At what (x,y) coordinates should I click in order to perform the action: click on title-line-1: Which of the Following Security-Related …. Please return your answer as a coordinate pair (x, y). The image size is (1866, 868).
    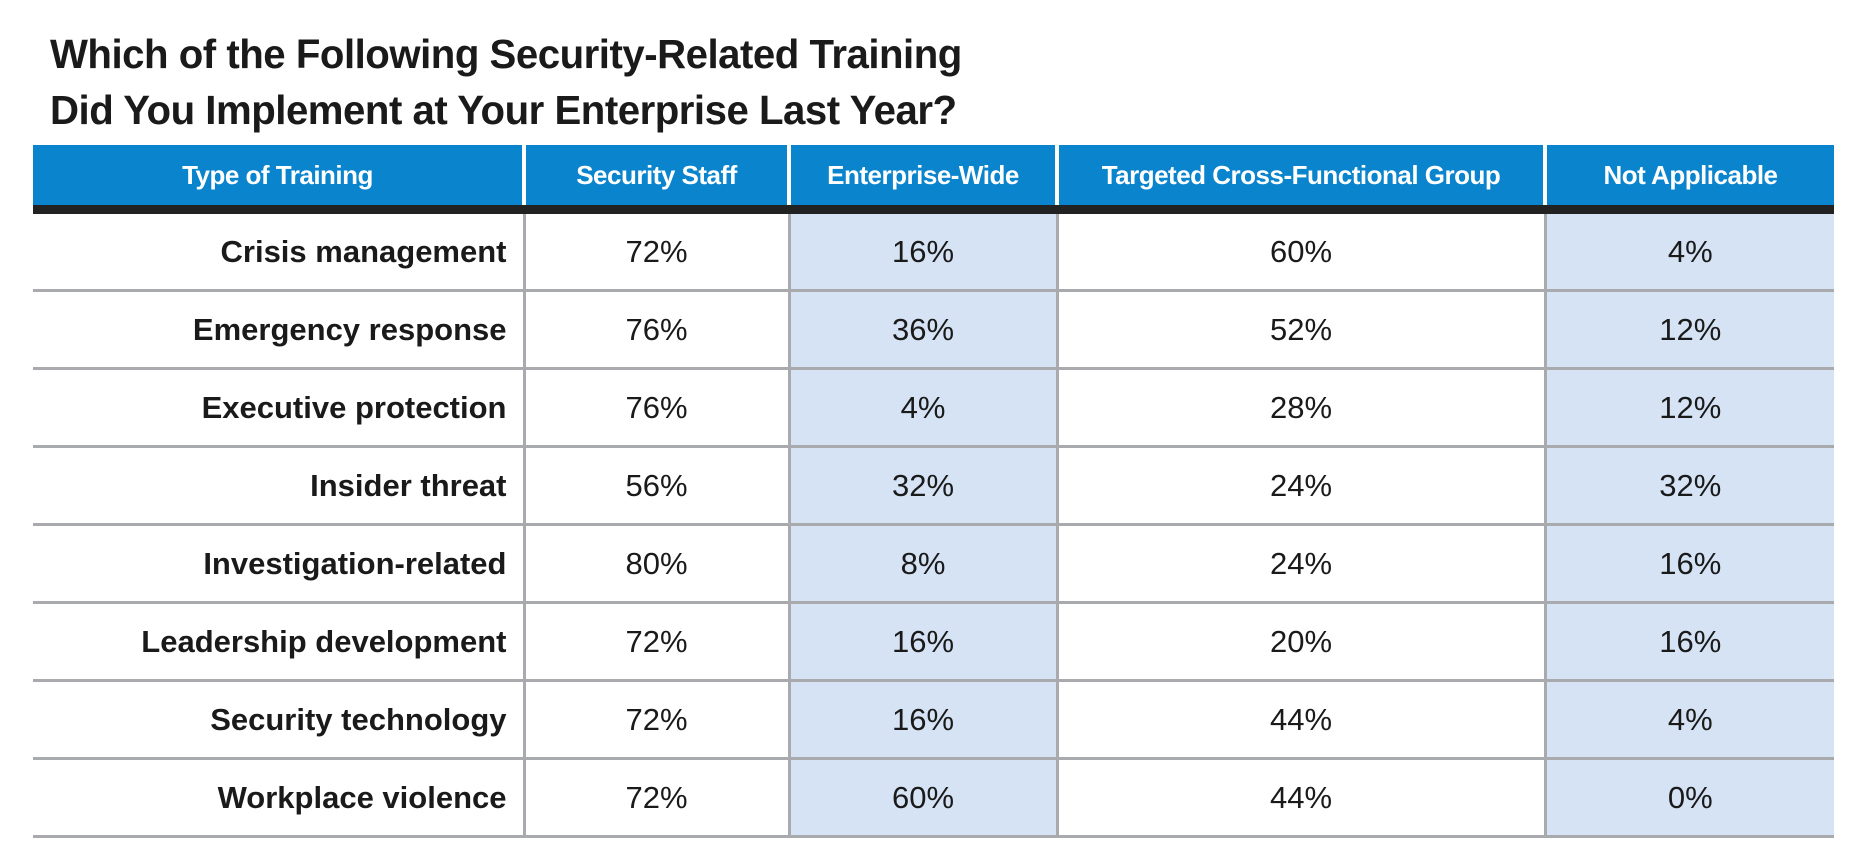
    Looking at the image, I should click on (506, 54).